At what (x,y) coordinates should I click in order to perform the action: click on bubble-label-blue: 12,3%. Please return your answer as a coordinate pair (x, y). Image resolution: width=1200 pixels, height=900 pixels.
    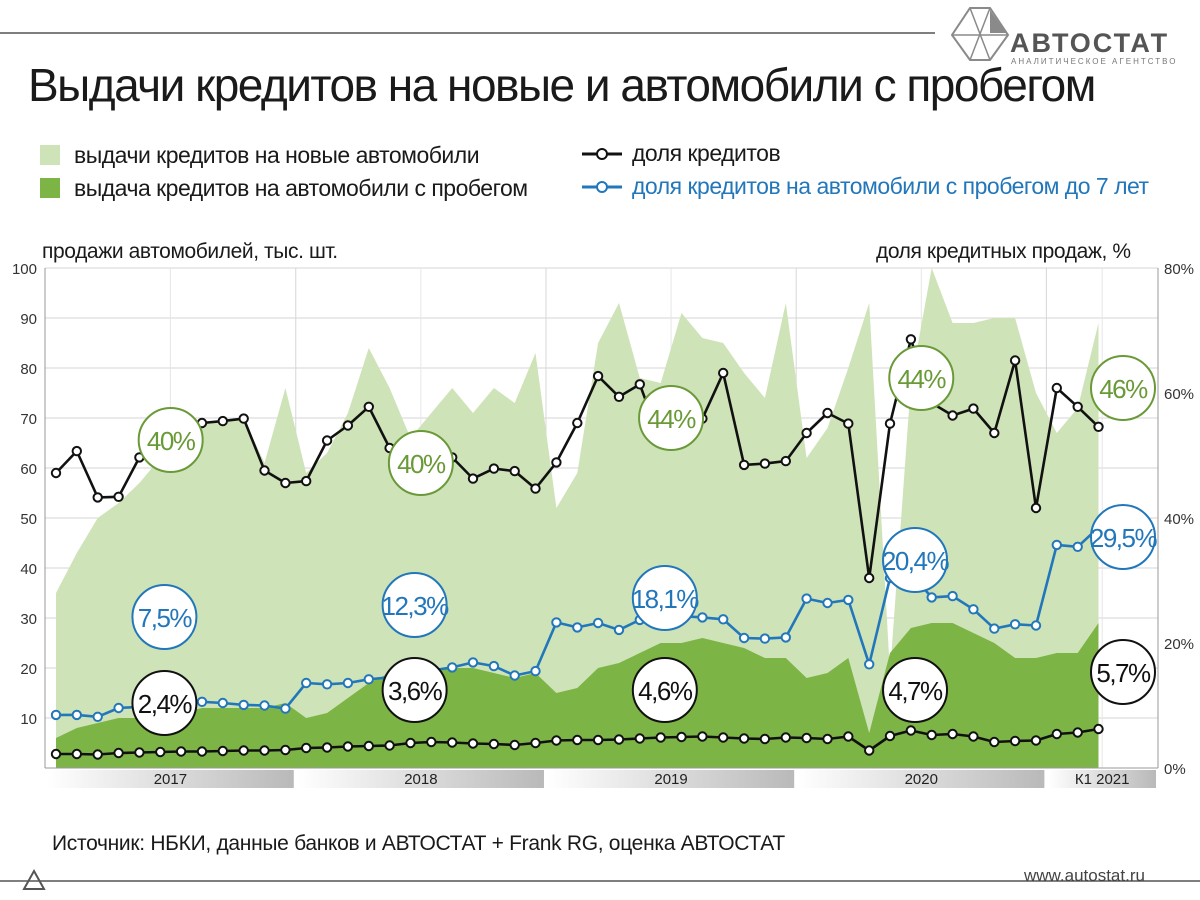
    Looking at the image, I should click on (416, 606).